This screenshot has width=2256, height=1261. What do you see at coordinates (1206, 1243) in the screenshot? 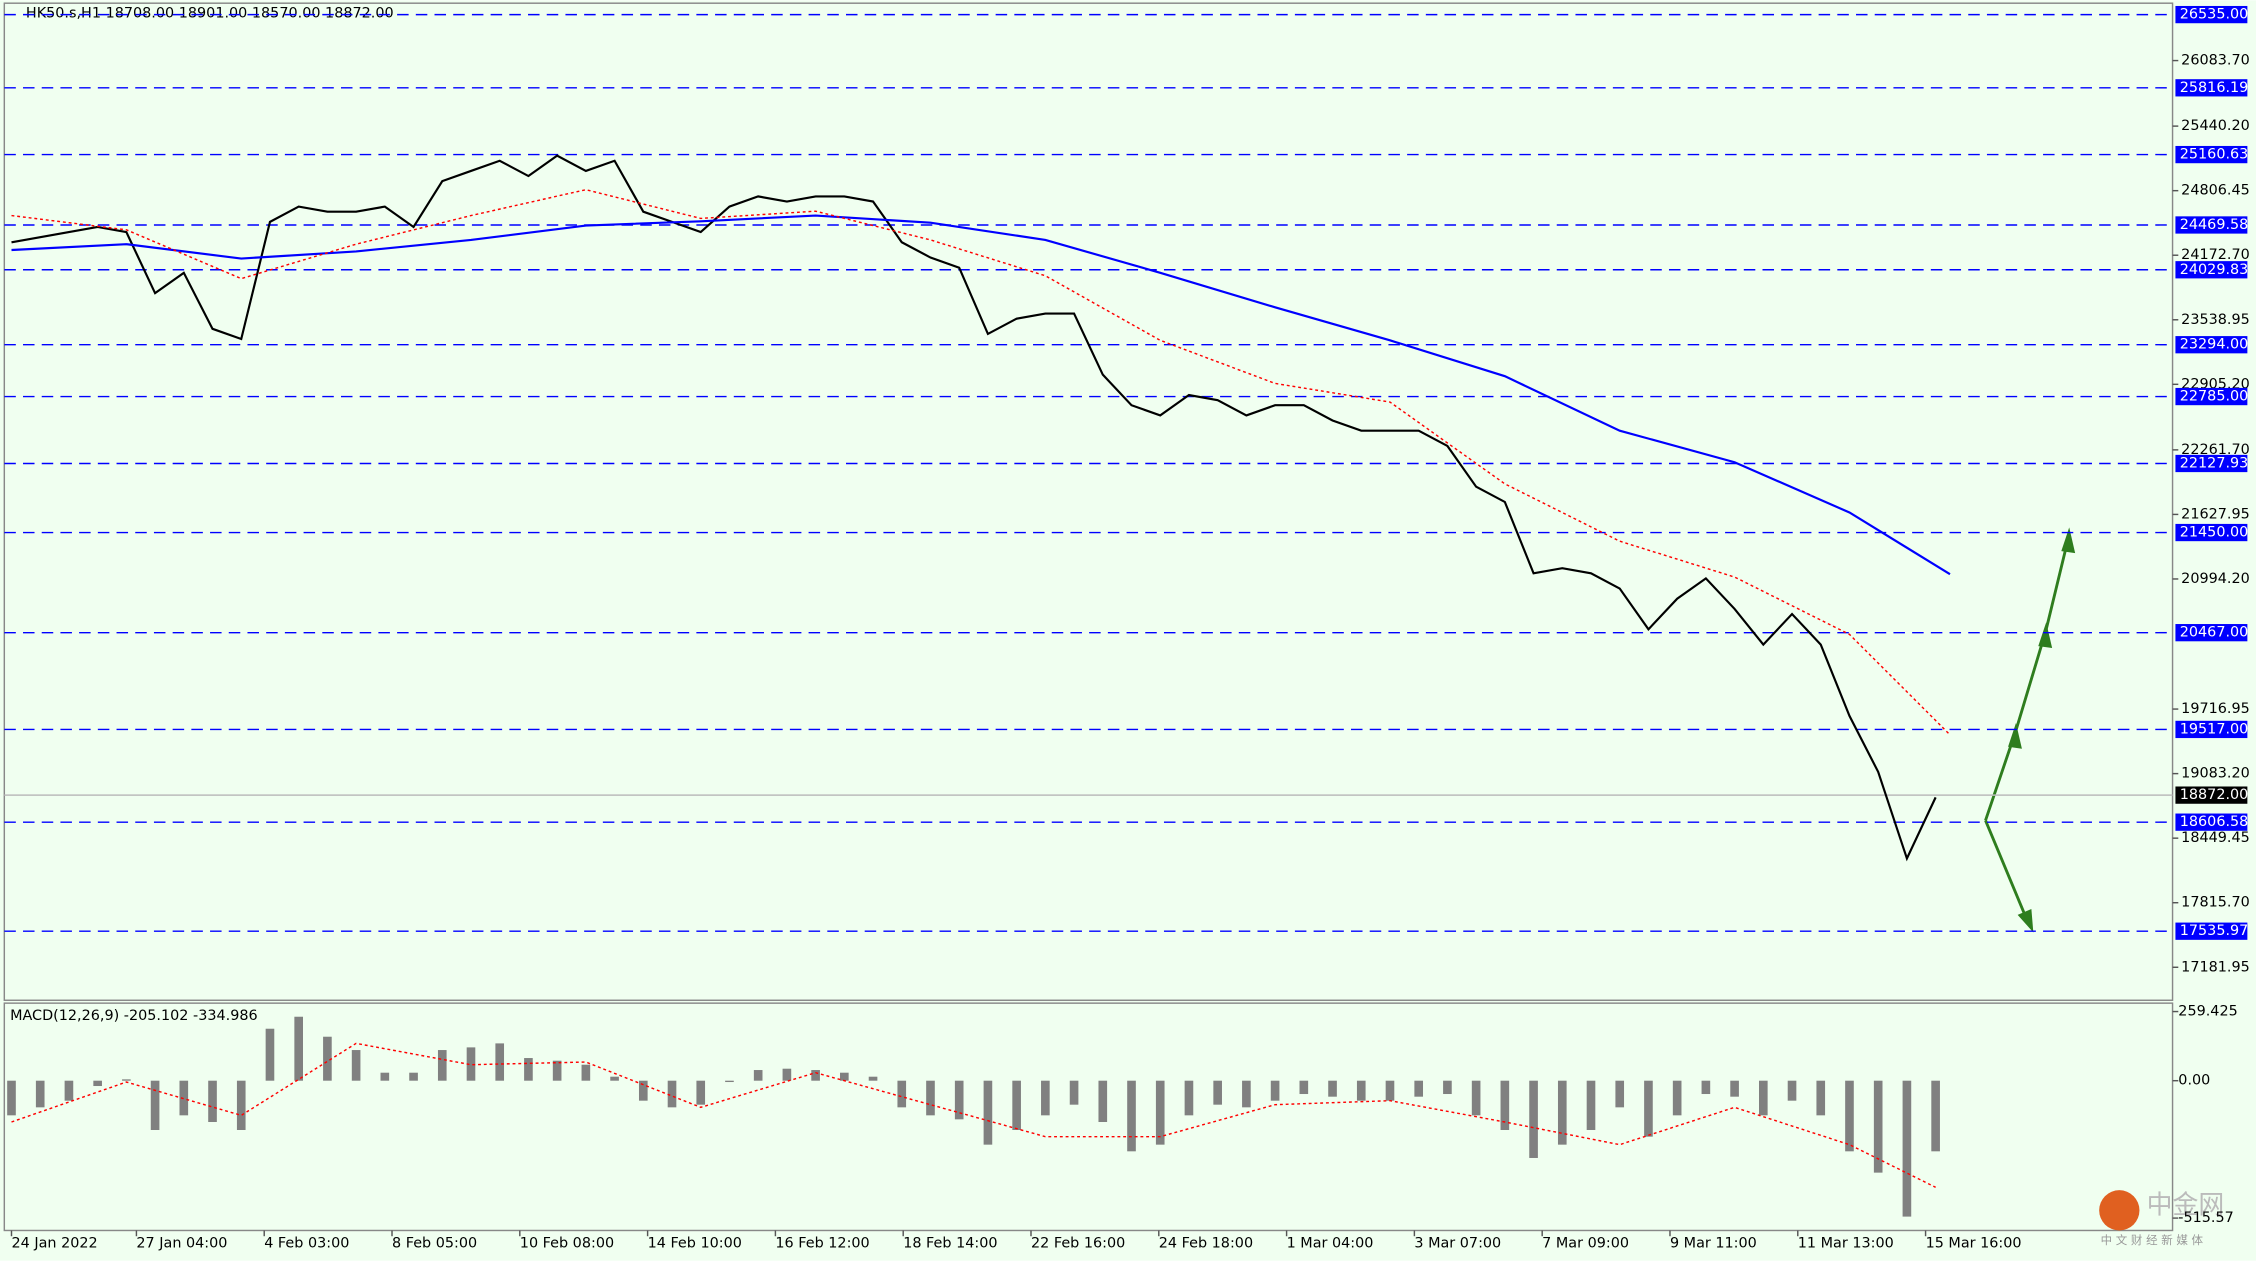
I see `x-tick-label: 24 Feb 18:00` at bounding box center [1206, 1243].